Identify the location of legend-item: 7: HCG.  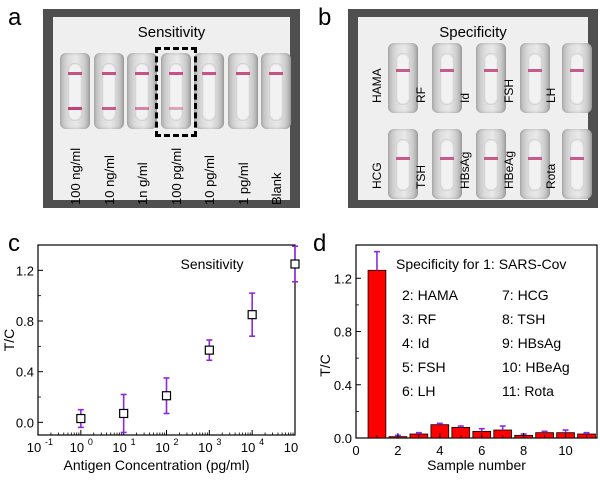
(525, 295).